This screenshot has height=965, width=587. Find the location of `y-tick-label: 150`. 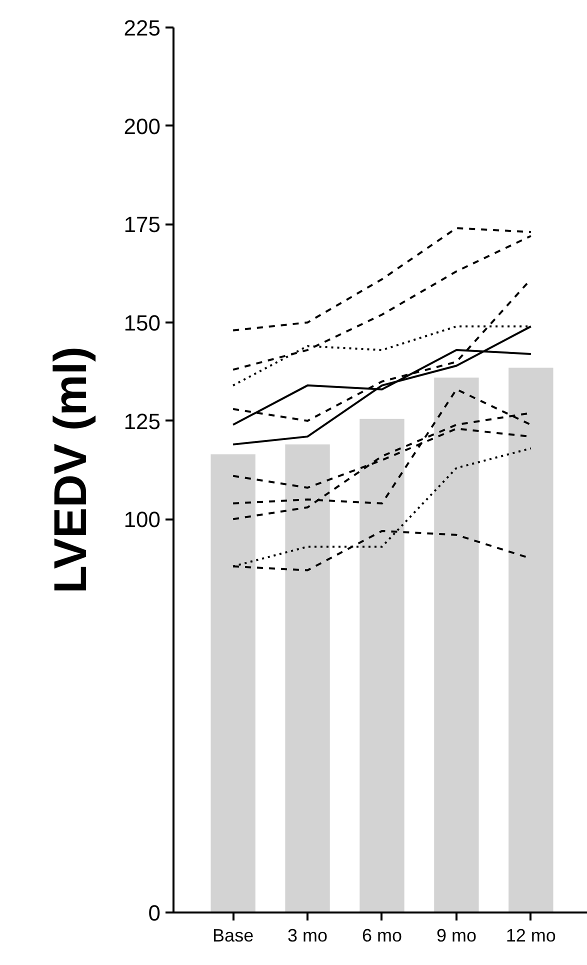

y-tick-label: 150 is located at coordinates (142, 323).